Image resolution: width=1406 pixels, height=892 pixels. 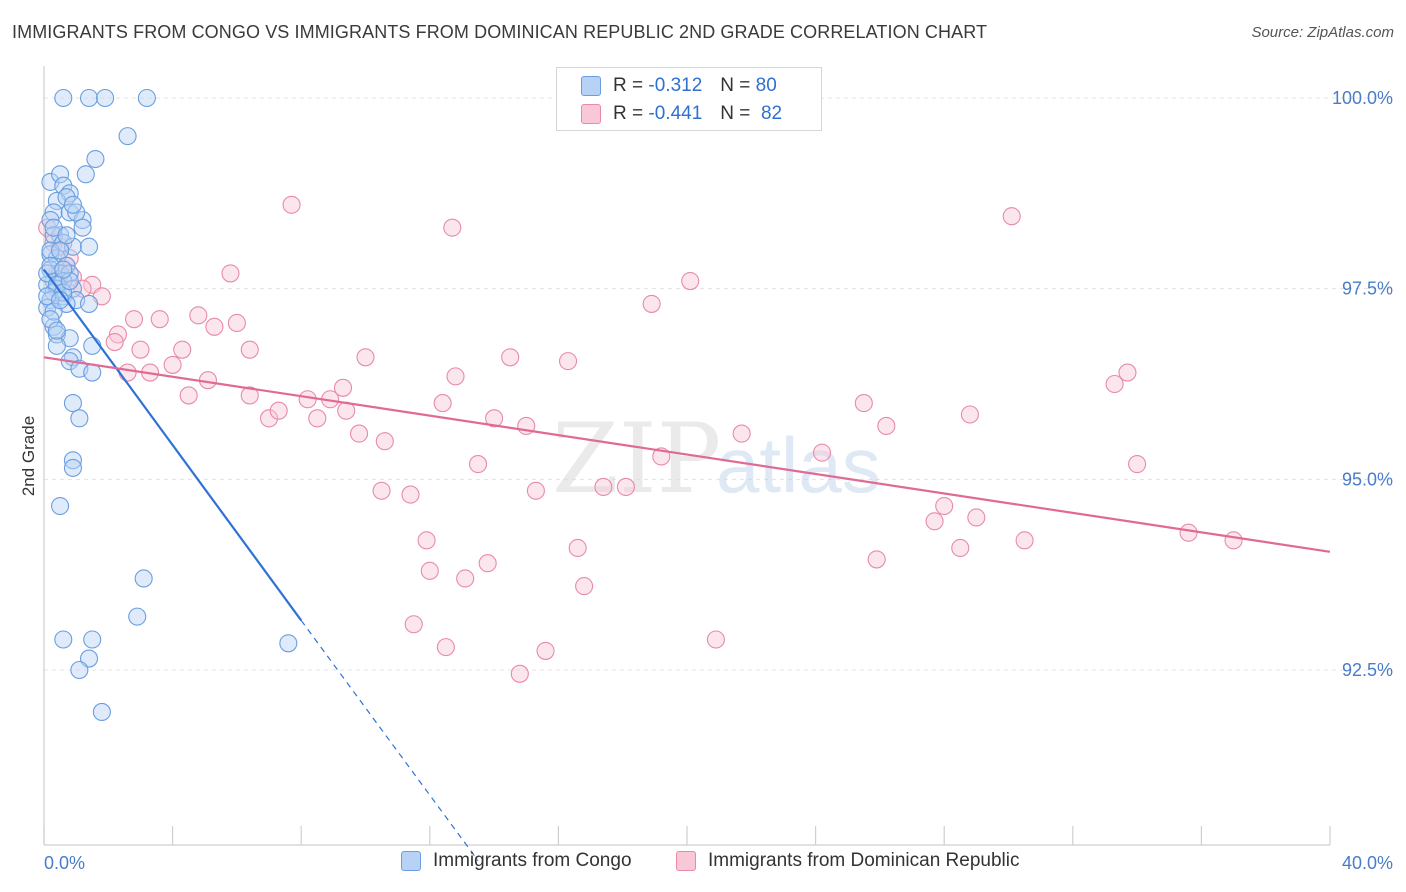 I want to click on legend-label-dominican: Immigrants from Dominican Republic, so click(x=864, y=860).